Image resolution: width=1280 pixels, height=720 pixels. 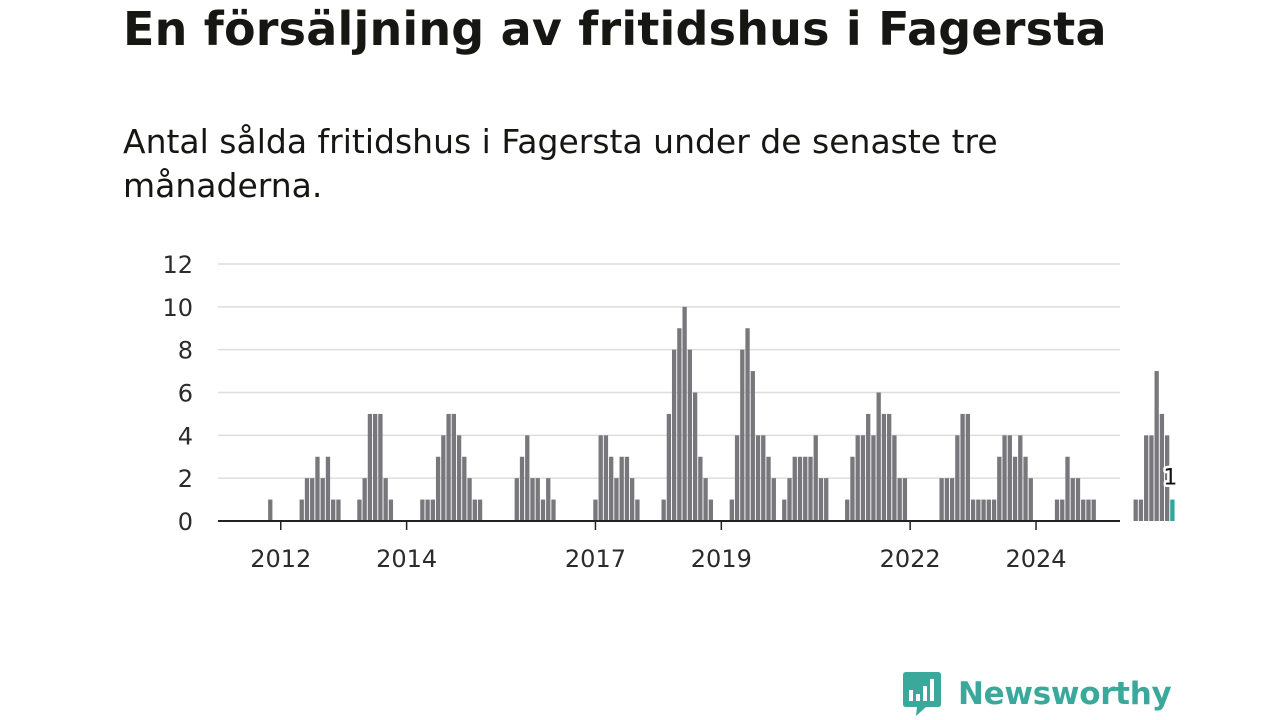 I want to click on y-axis-ticks: 0 2 4 6 8 10 12, so click(x=177, y=393).